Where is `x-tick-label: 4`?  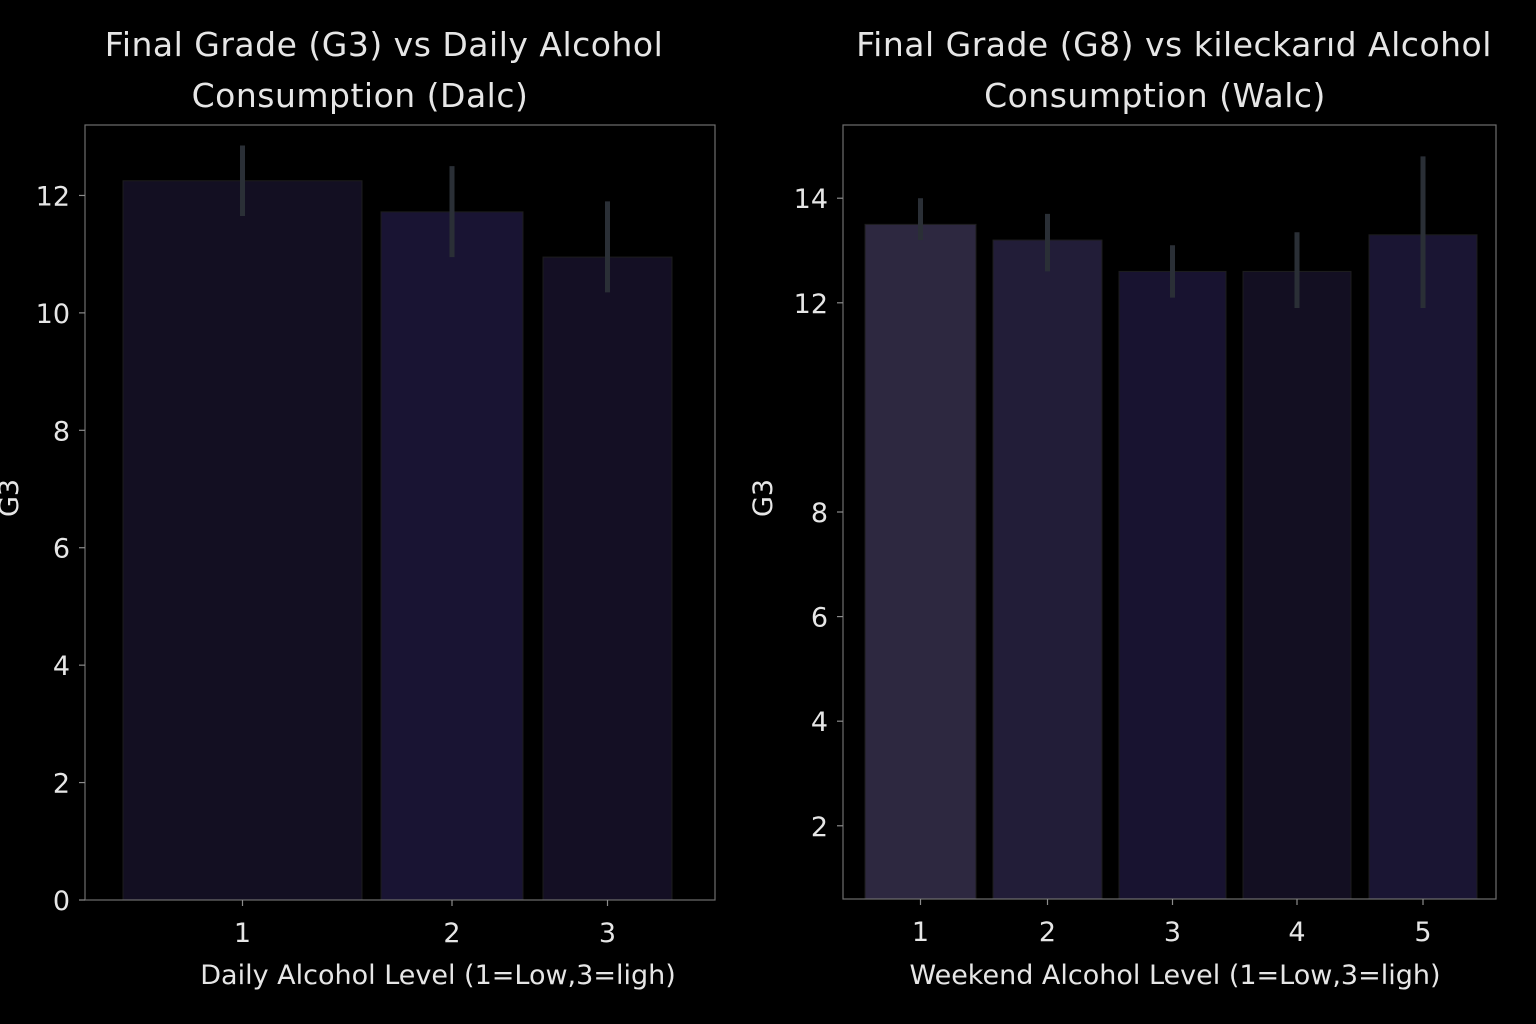
x-tick-label: 4 is located at coordinates (1296, 932).